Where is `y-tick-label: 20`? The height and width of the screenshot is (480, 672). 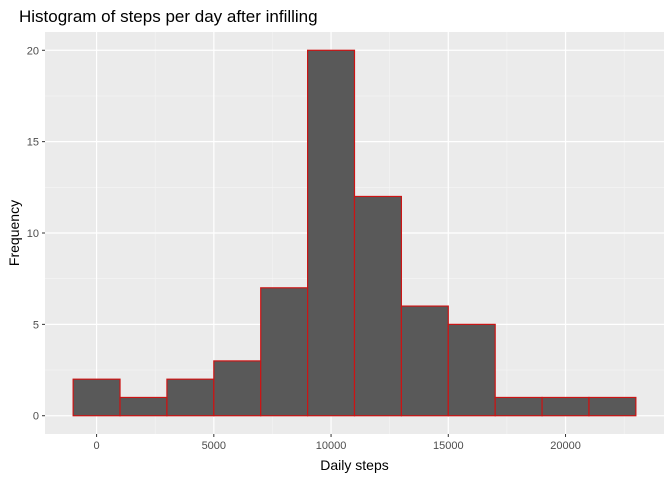
y-tick-label: 20 is located at coordinates (33, 51).